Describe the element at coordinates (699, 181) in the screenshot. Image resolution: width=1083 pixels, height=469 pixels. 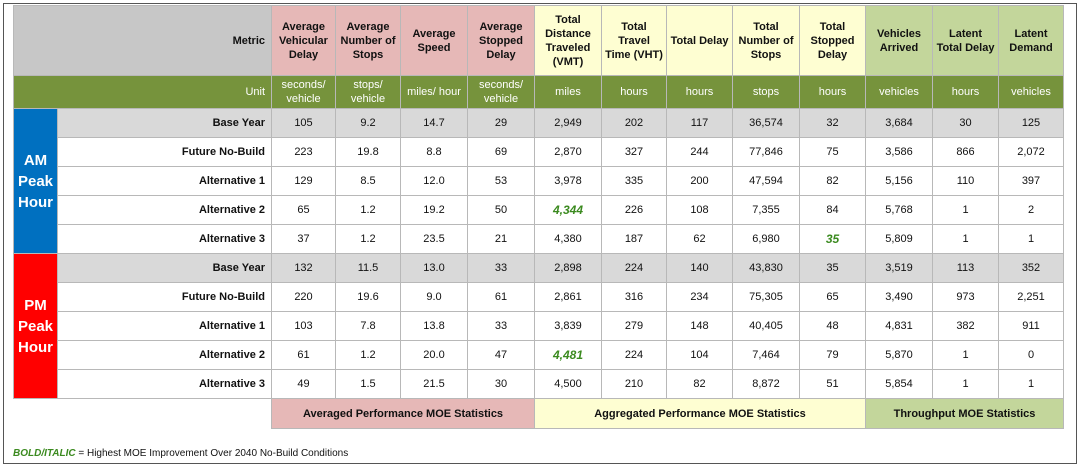
I see `table-cell: 200` at that location.